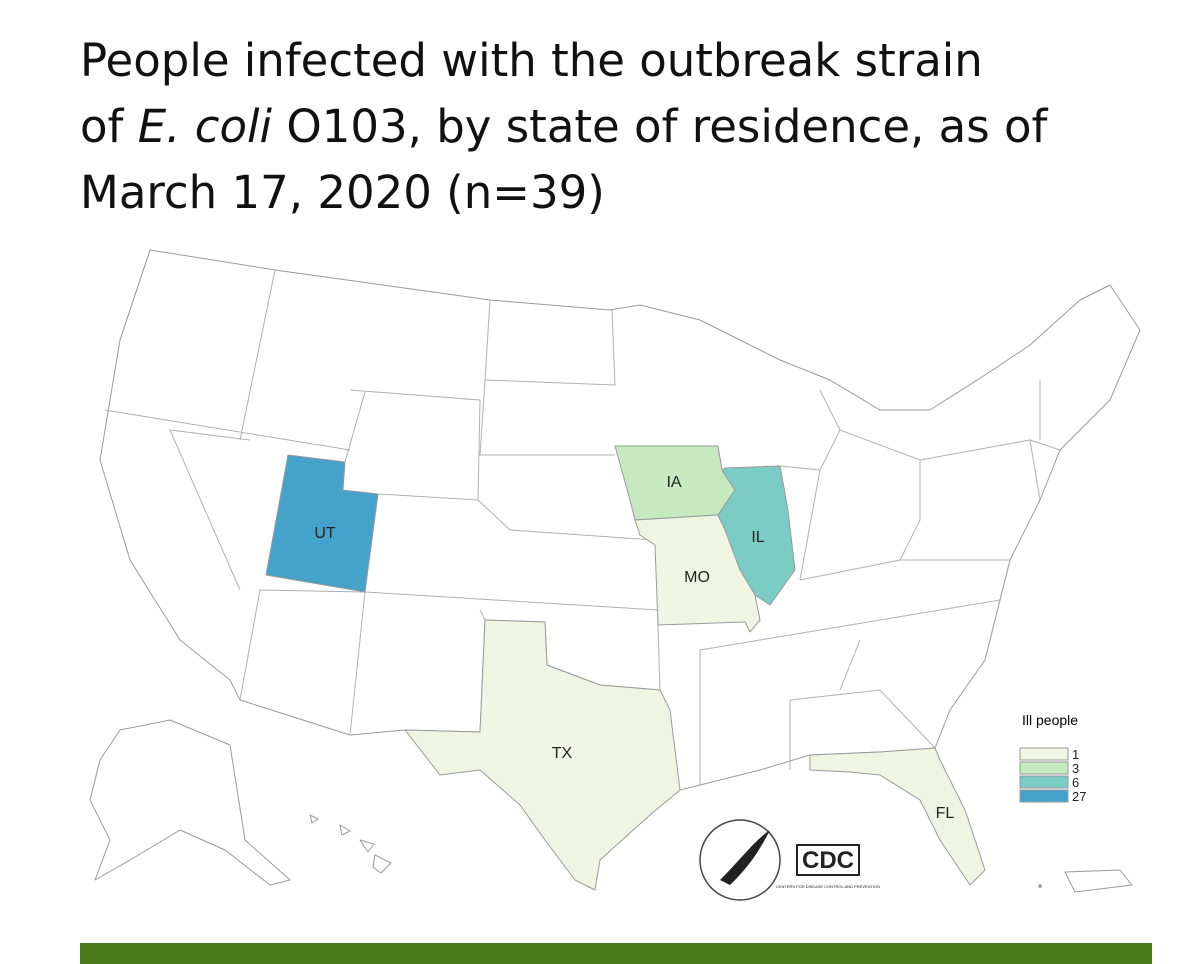 Image resolution: width=1200 pixels, height=964 pixels. I want to click on legend-label: 3, so click(1075, 768).